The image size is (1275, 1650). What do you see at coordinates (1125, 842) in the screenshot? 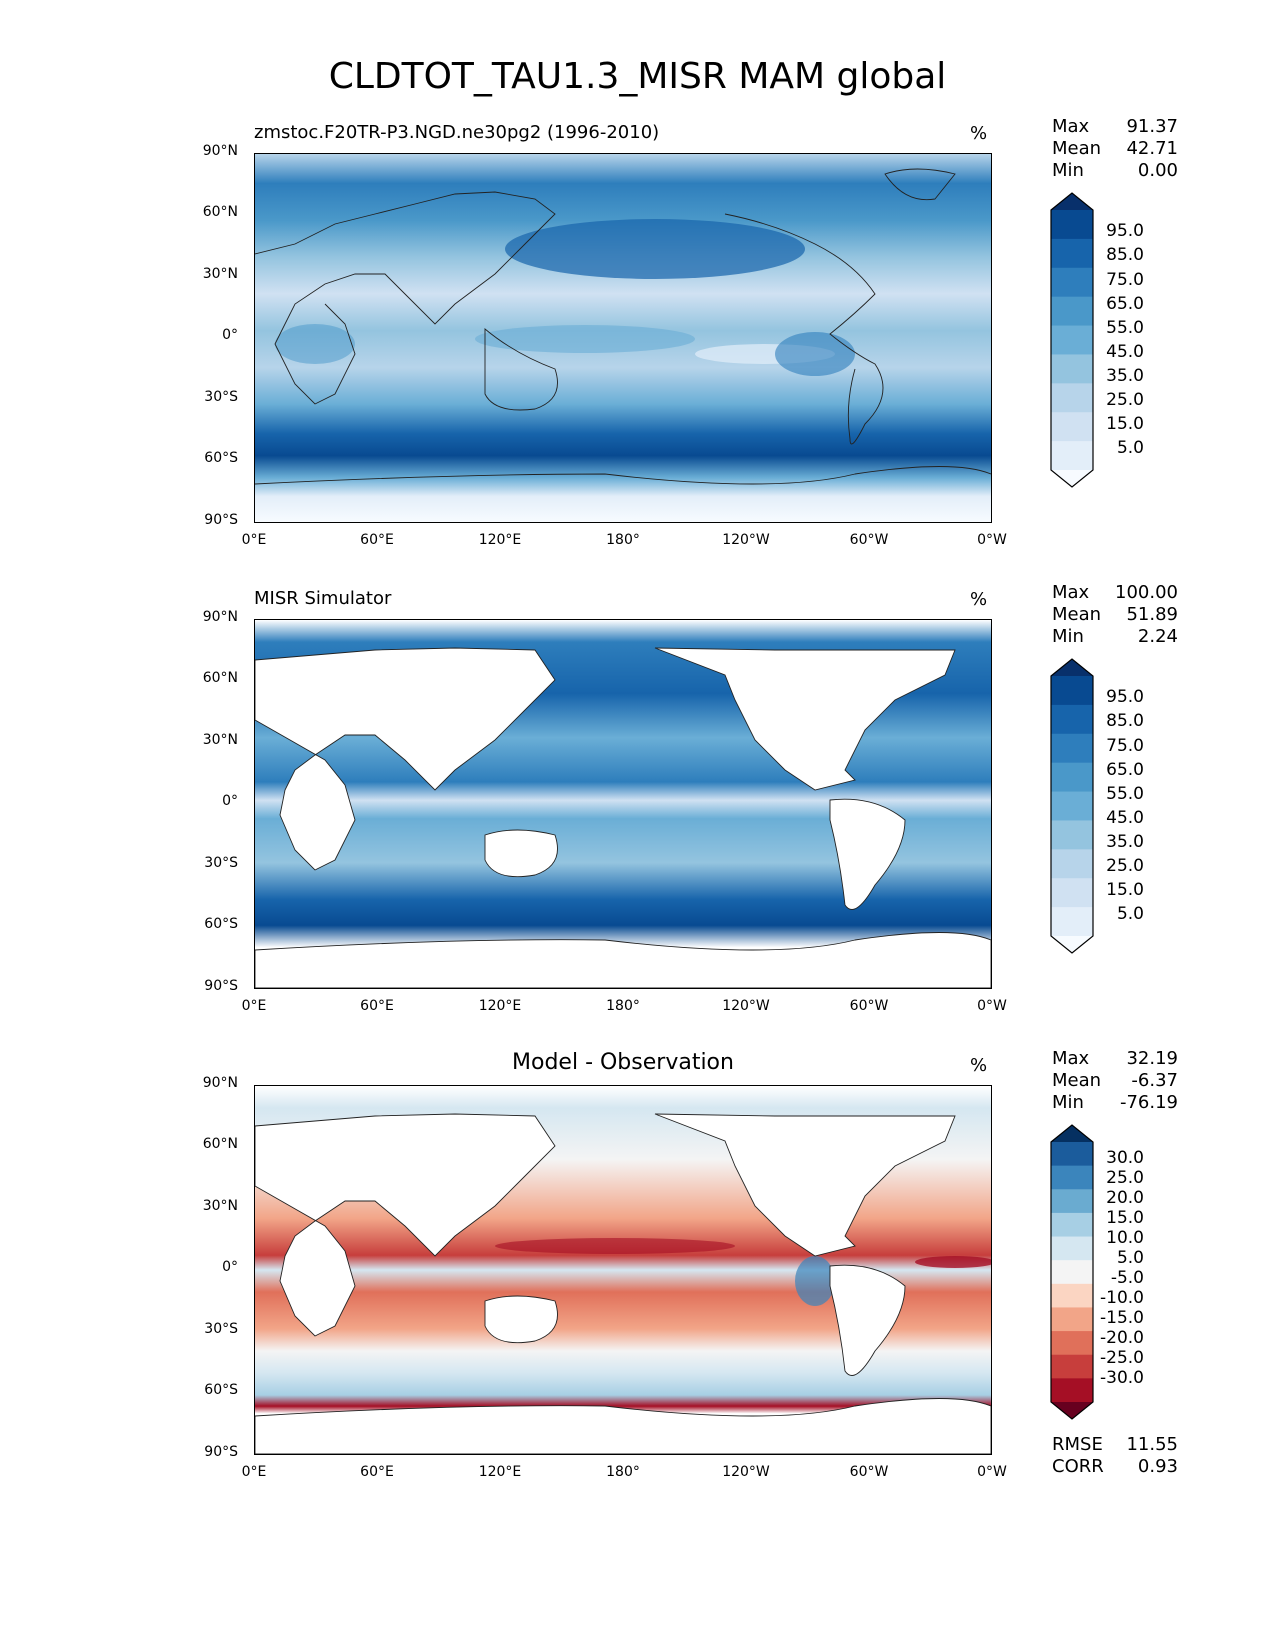
I see `colorbar-tick: 35.0` at bounding box center [1125, 842].